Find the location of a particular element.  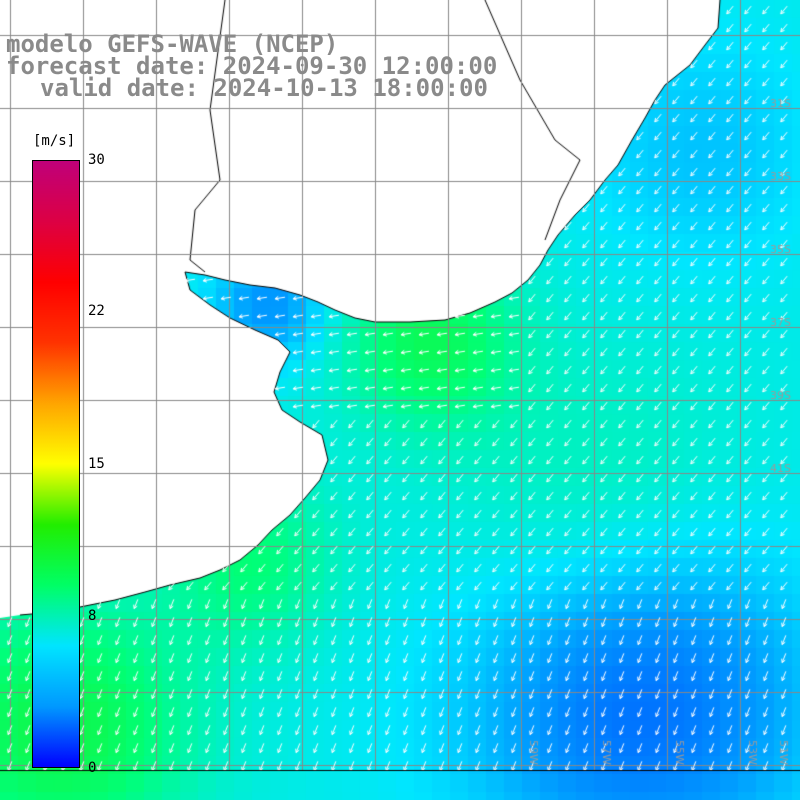

color-legend is located at coordinates (56, 464).